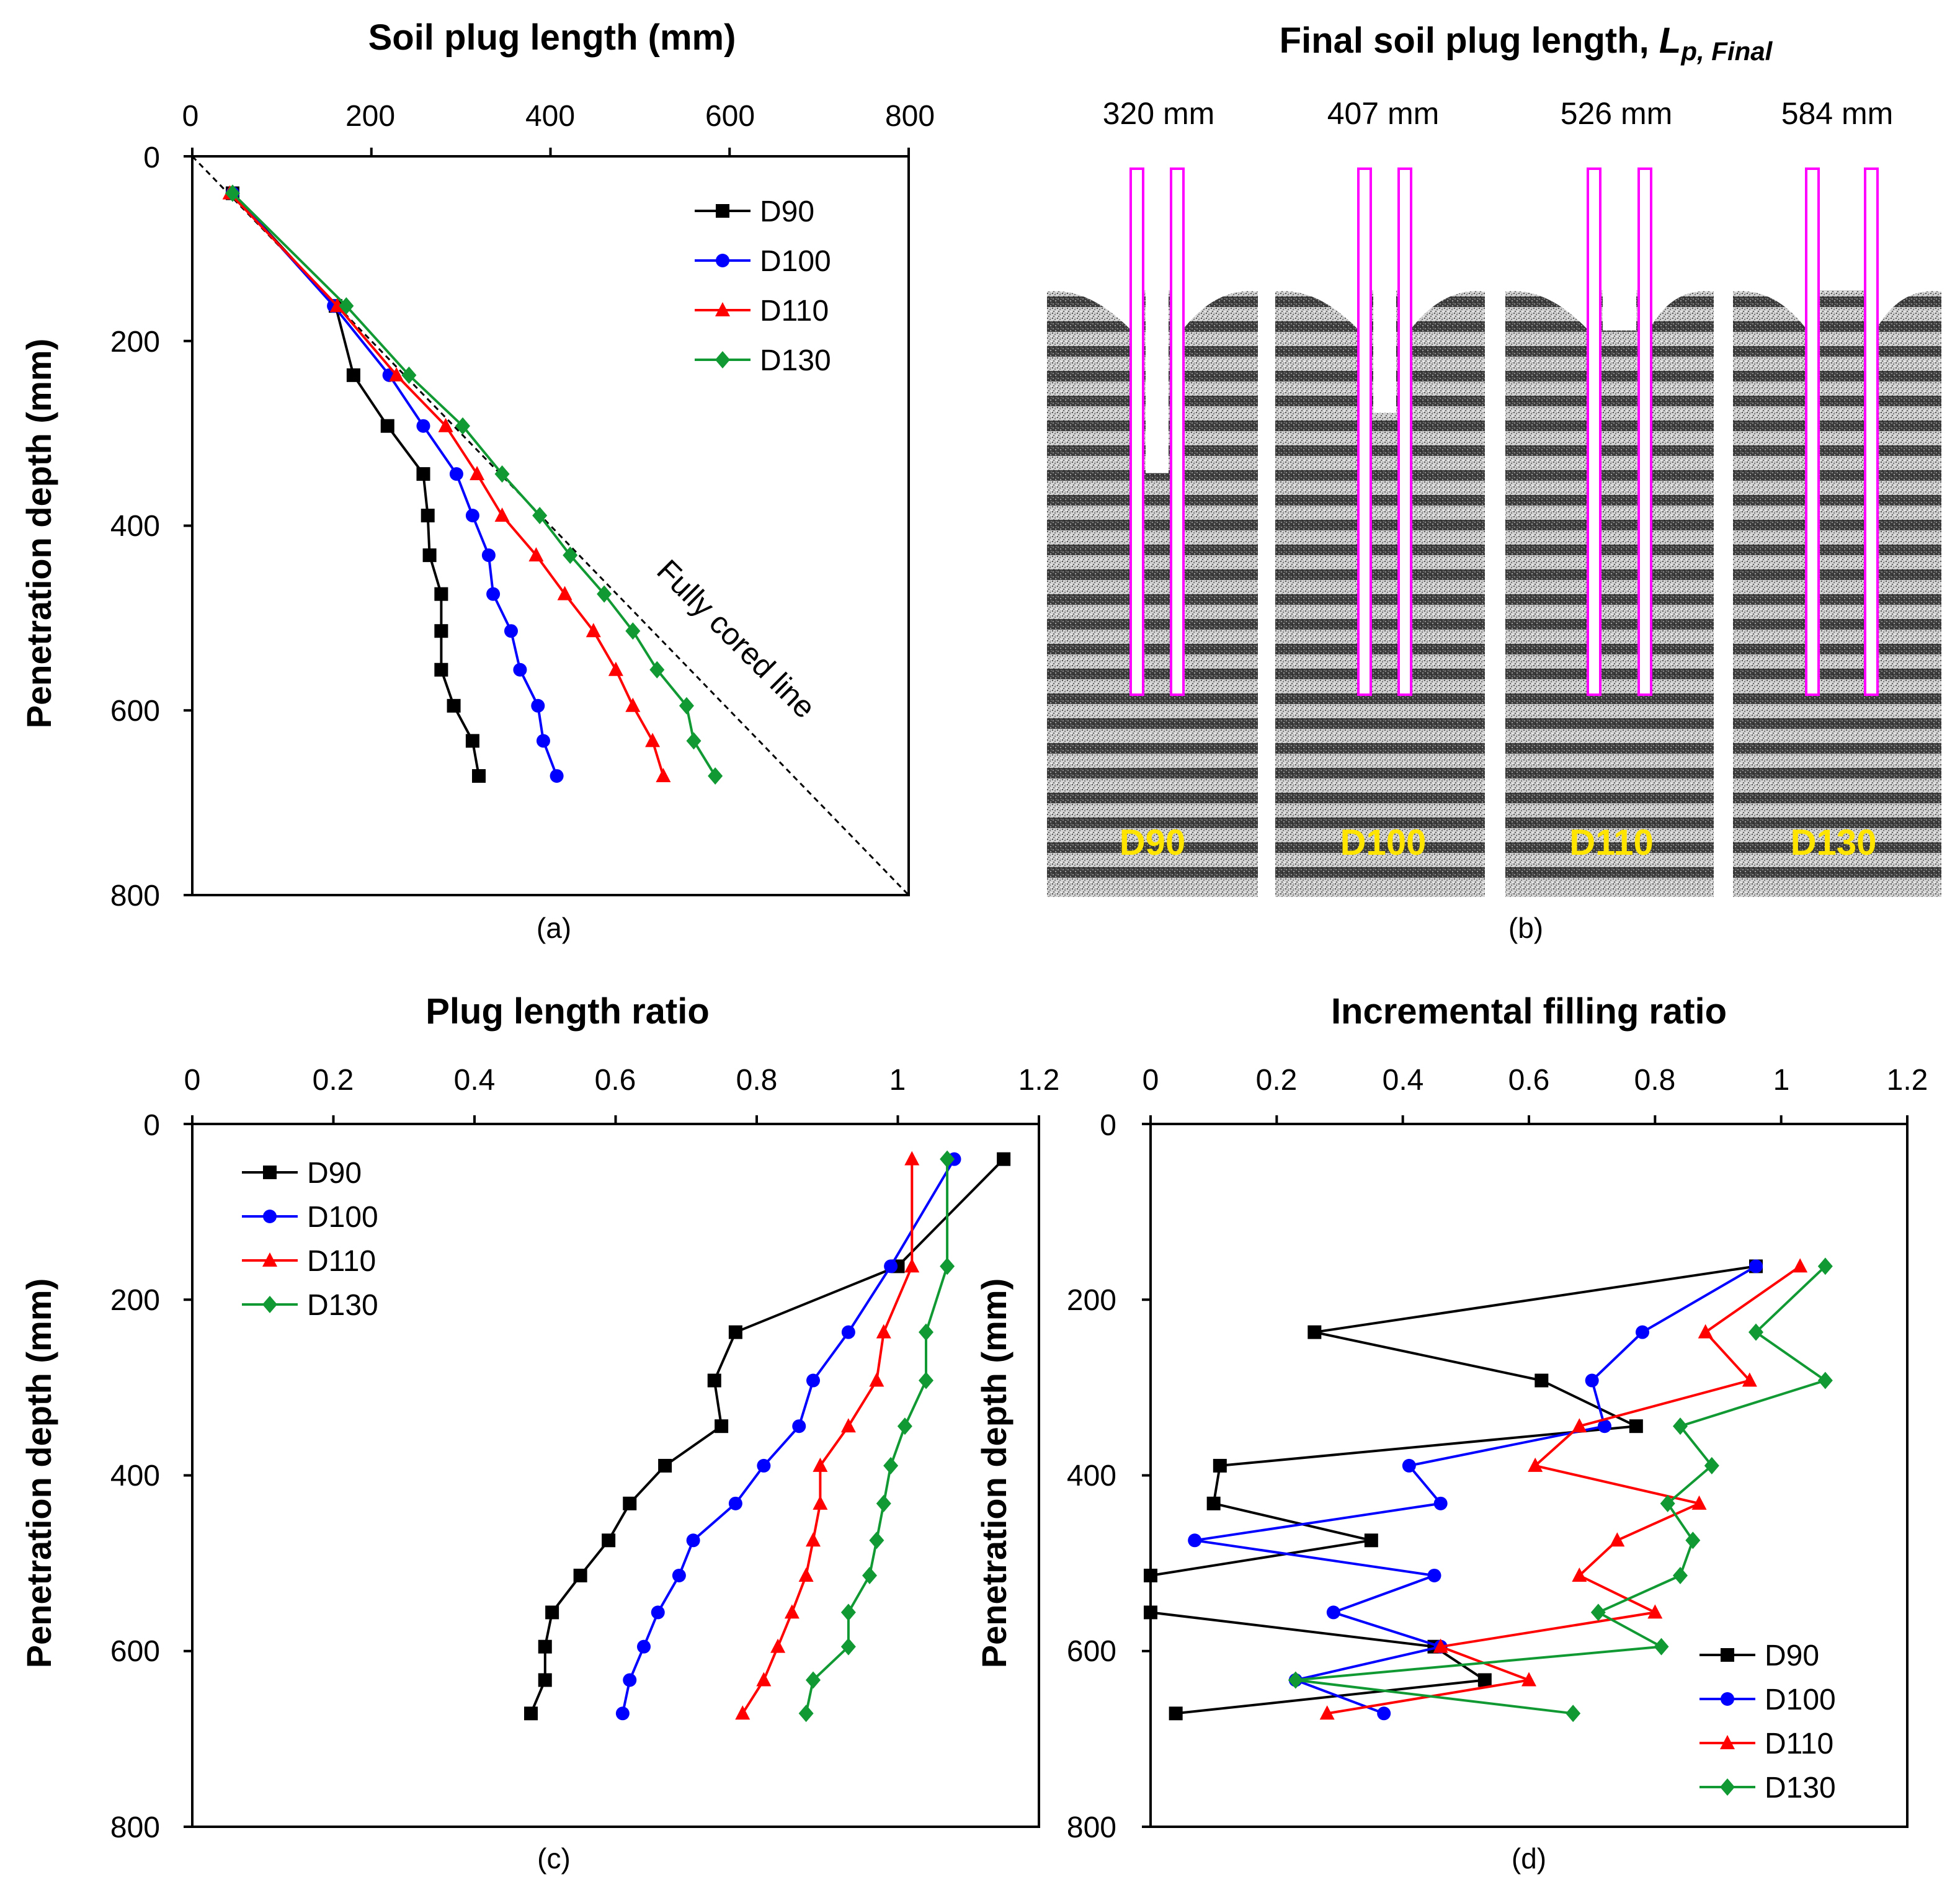  Describe the element at coordinates (552, 37) in the screenshot. I see `panel-a-title: Soil plug length (mm)` at that location.